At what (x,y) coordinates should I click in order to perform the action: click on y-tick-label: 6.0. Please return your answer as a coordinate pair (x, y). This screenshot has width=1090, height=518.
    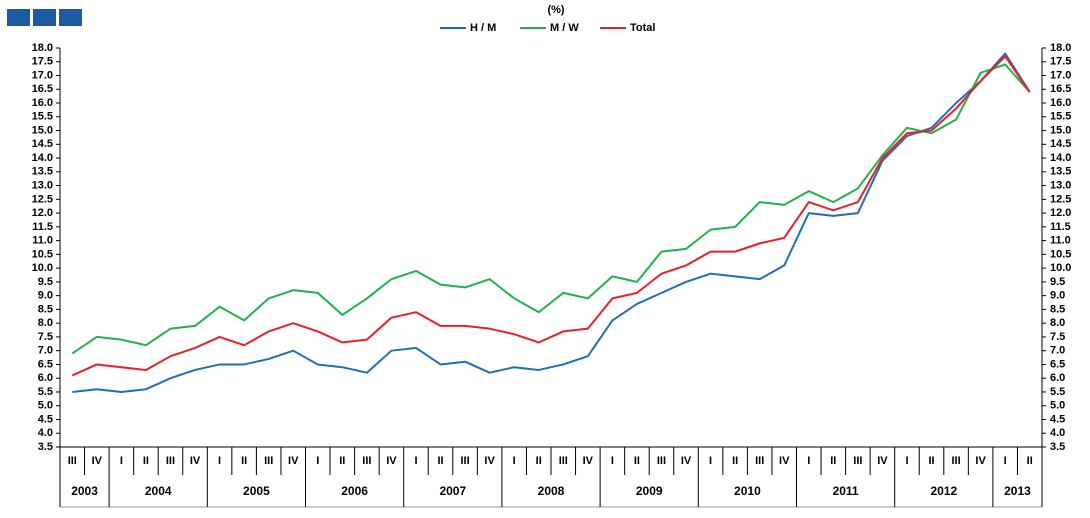
    Looking at the image, I should click on (45, 378).